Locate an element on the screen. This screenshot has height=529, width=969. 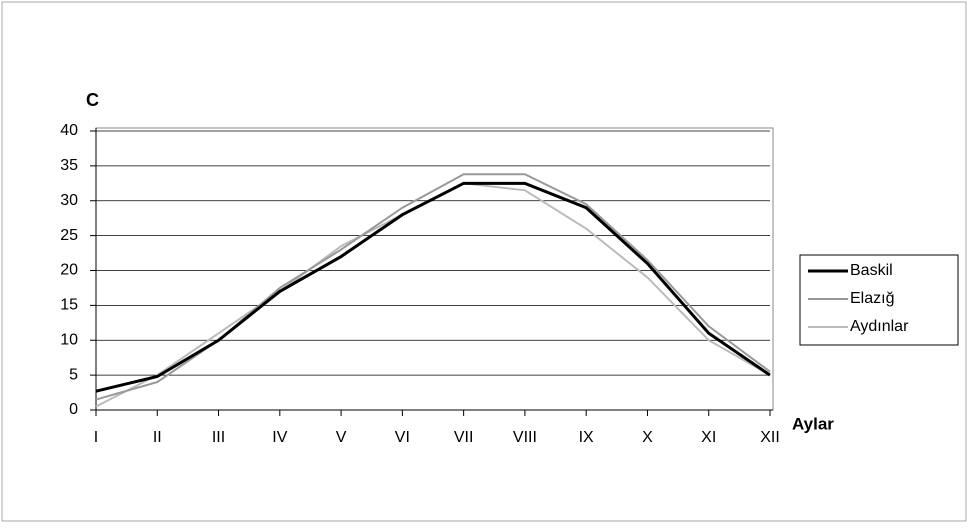
y-tick-label: 30 is located at coordinates (69, 200).